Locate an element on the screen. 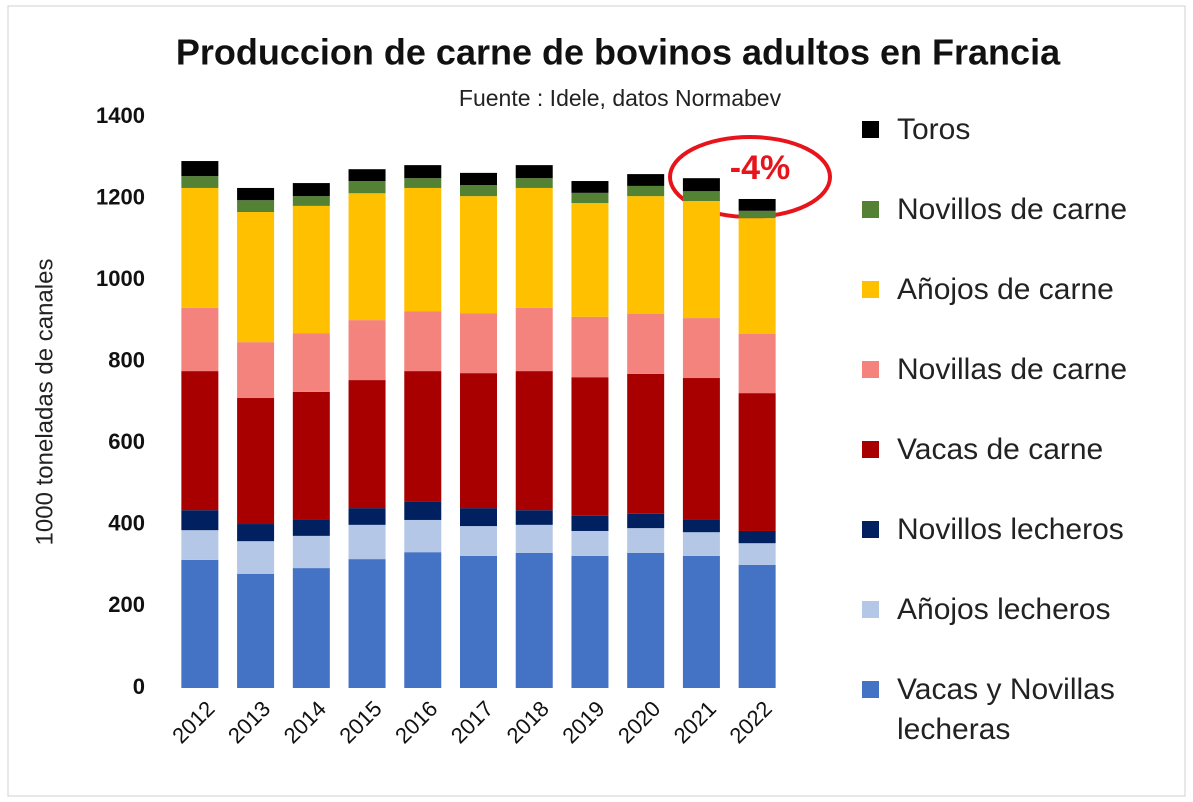 This screenshot has width=1193, height=802. legend-item: Toros is located at coordinates (1007, 130).